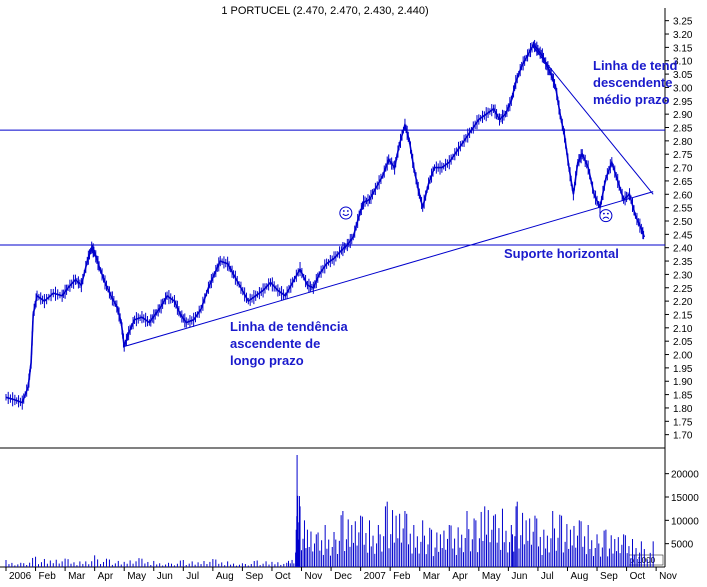  I want to click on price-tick-label: 1.80, so click(683, 409).